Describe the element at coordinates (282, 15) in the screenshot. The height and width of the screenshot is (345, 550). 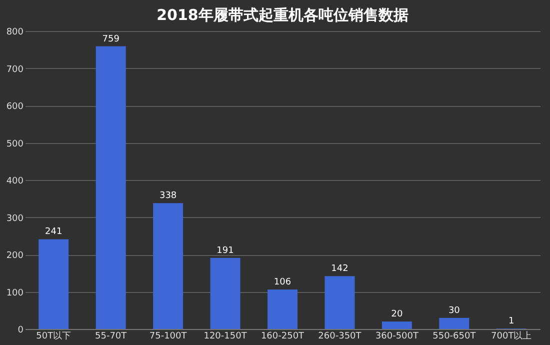
I see `chart-title: 2018年履带式起重机各吨位销售数据` at that location.